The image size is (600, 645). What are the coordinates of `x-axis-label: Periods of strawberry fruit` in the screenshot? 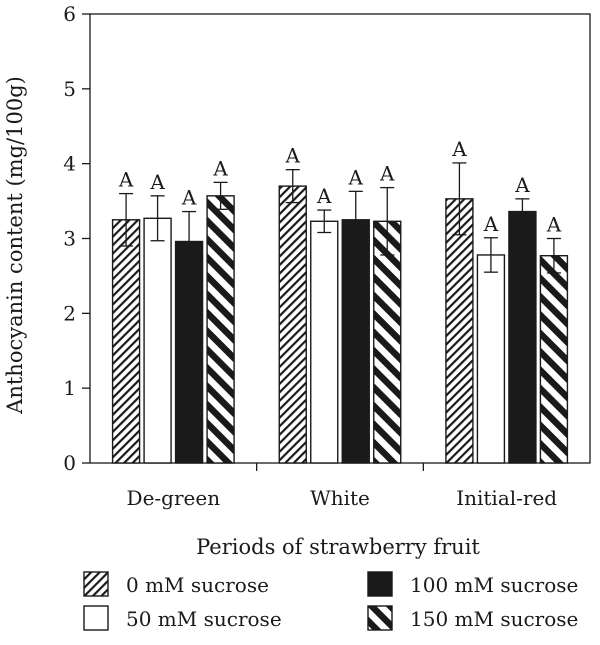 It's located at (338, 547).